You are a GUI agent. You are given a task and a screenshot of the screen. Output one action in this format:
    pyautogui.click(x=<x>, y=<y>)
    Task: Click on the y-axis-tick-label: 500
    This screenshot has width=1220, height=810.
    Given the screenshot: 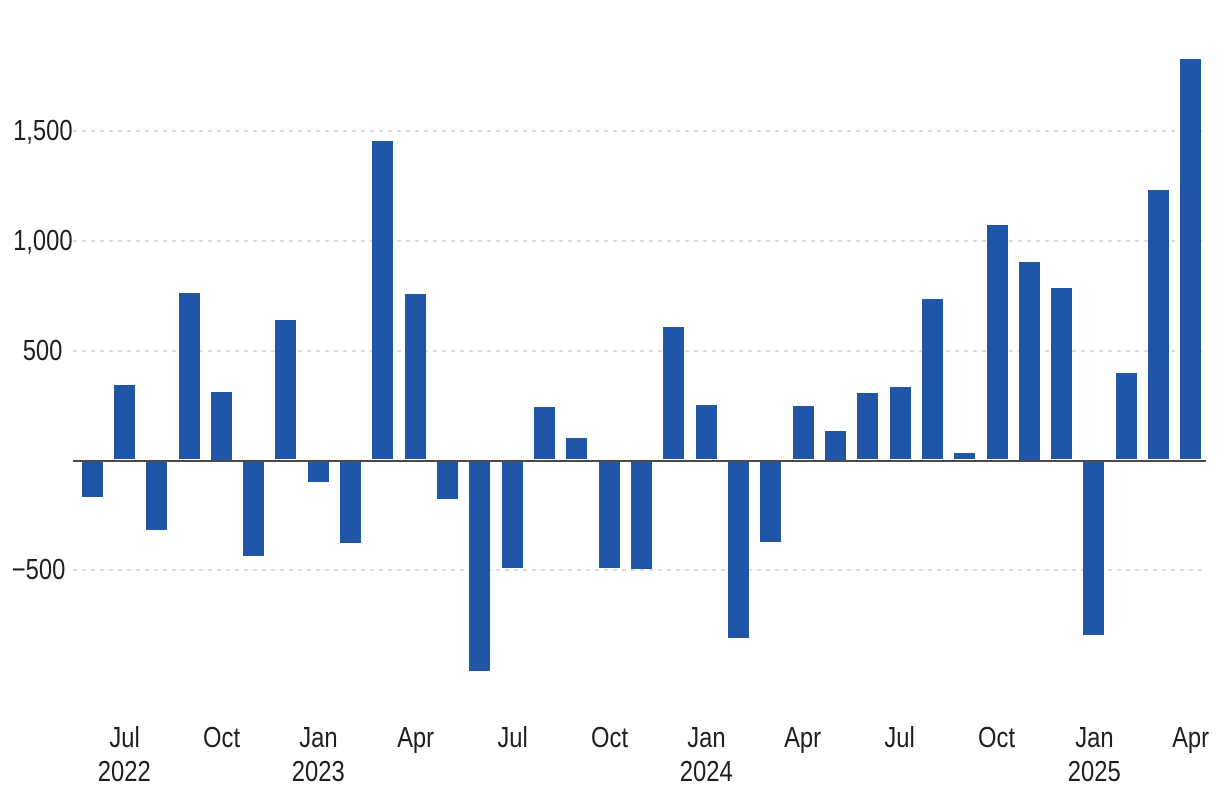 What is the action you would take?
    pyautogui.click(x=31, y=351)
    